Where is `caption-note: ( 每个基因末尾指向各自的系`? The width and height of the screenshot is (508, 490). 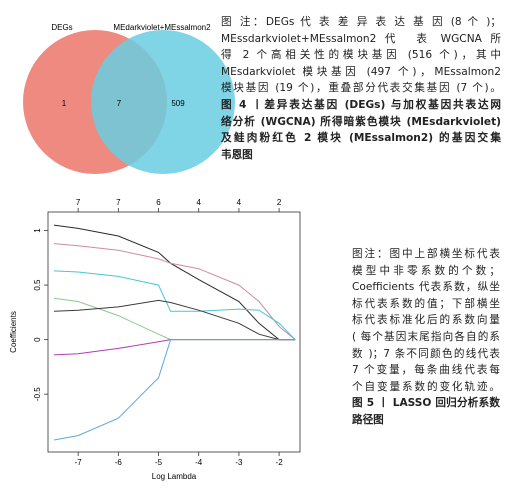
caption-note: ( 每个基因末尾指向各自的系 is located at coordinates (426, 336).